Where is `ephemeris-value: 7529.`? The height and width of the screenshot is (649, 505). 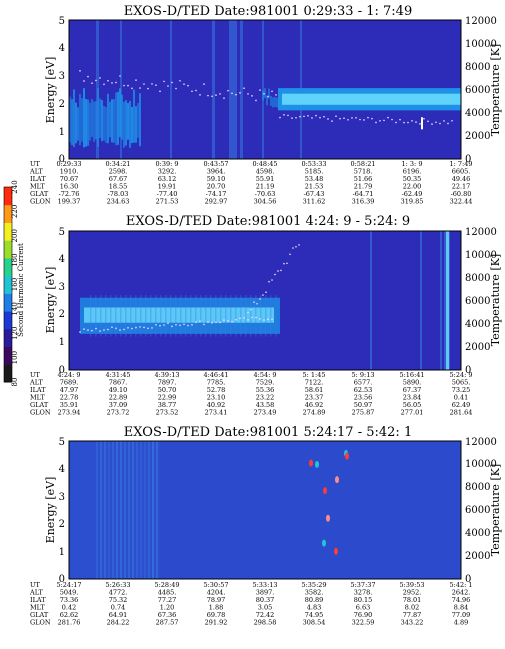 ephemeris-value: 7529. is located at coordinates (265, 383).